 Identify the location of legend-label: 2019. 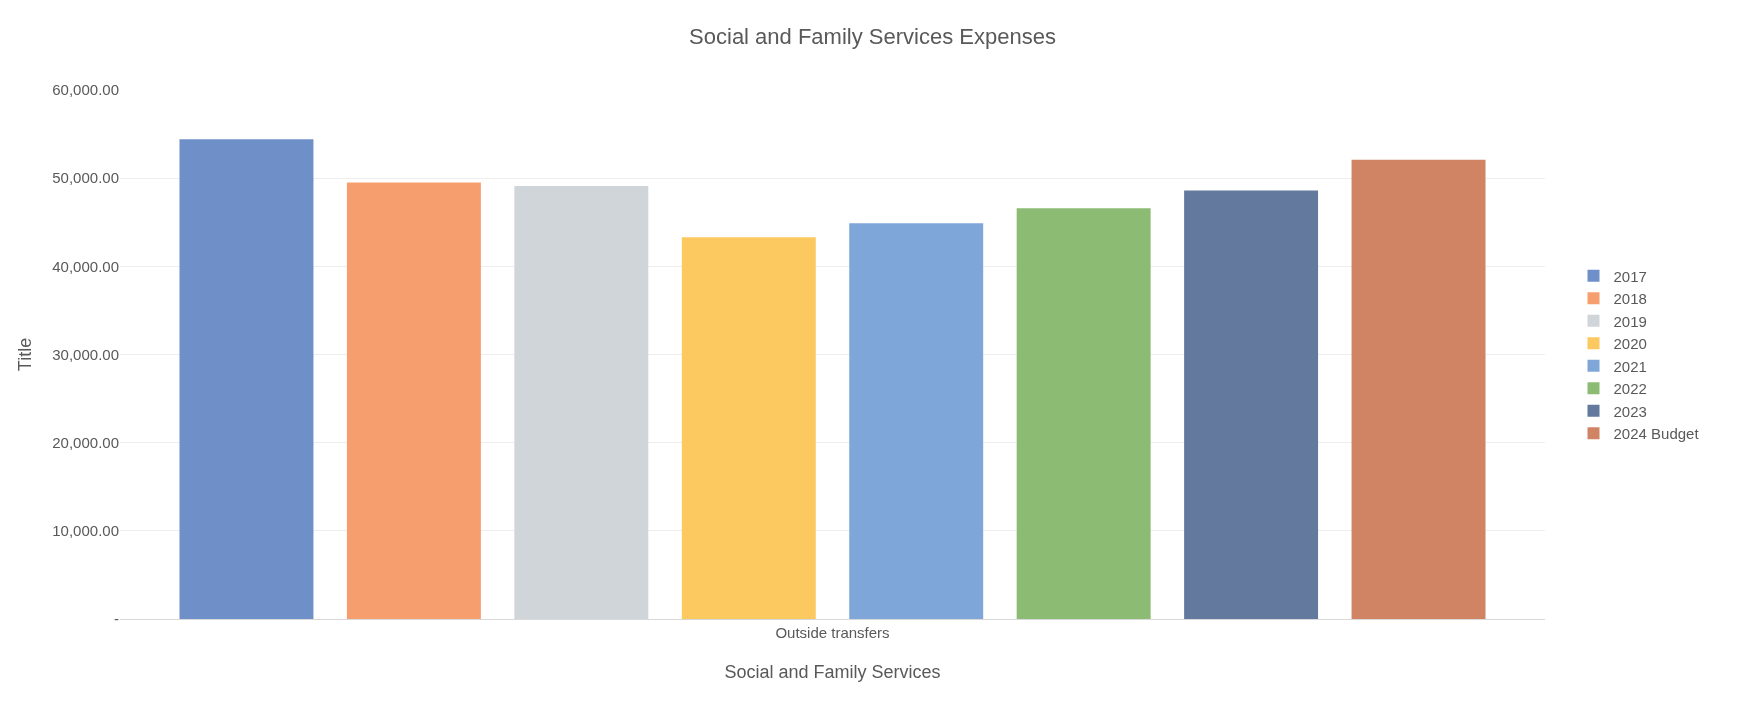
(1630, 321).